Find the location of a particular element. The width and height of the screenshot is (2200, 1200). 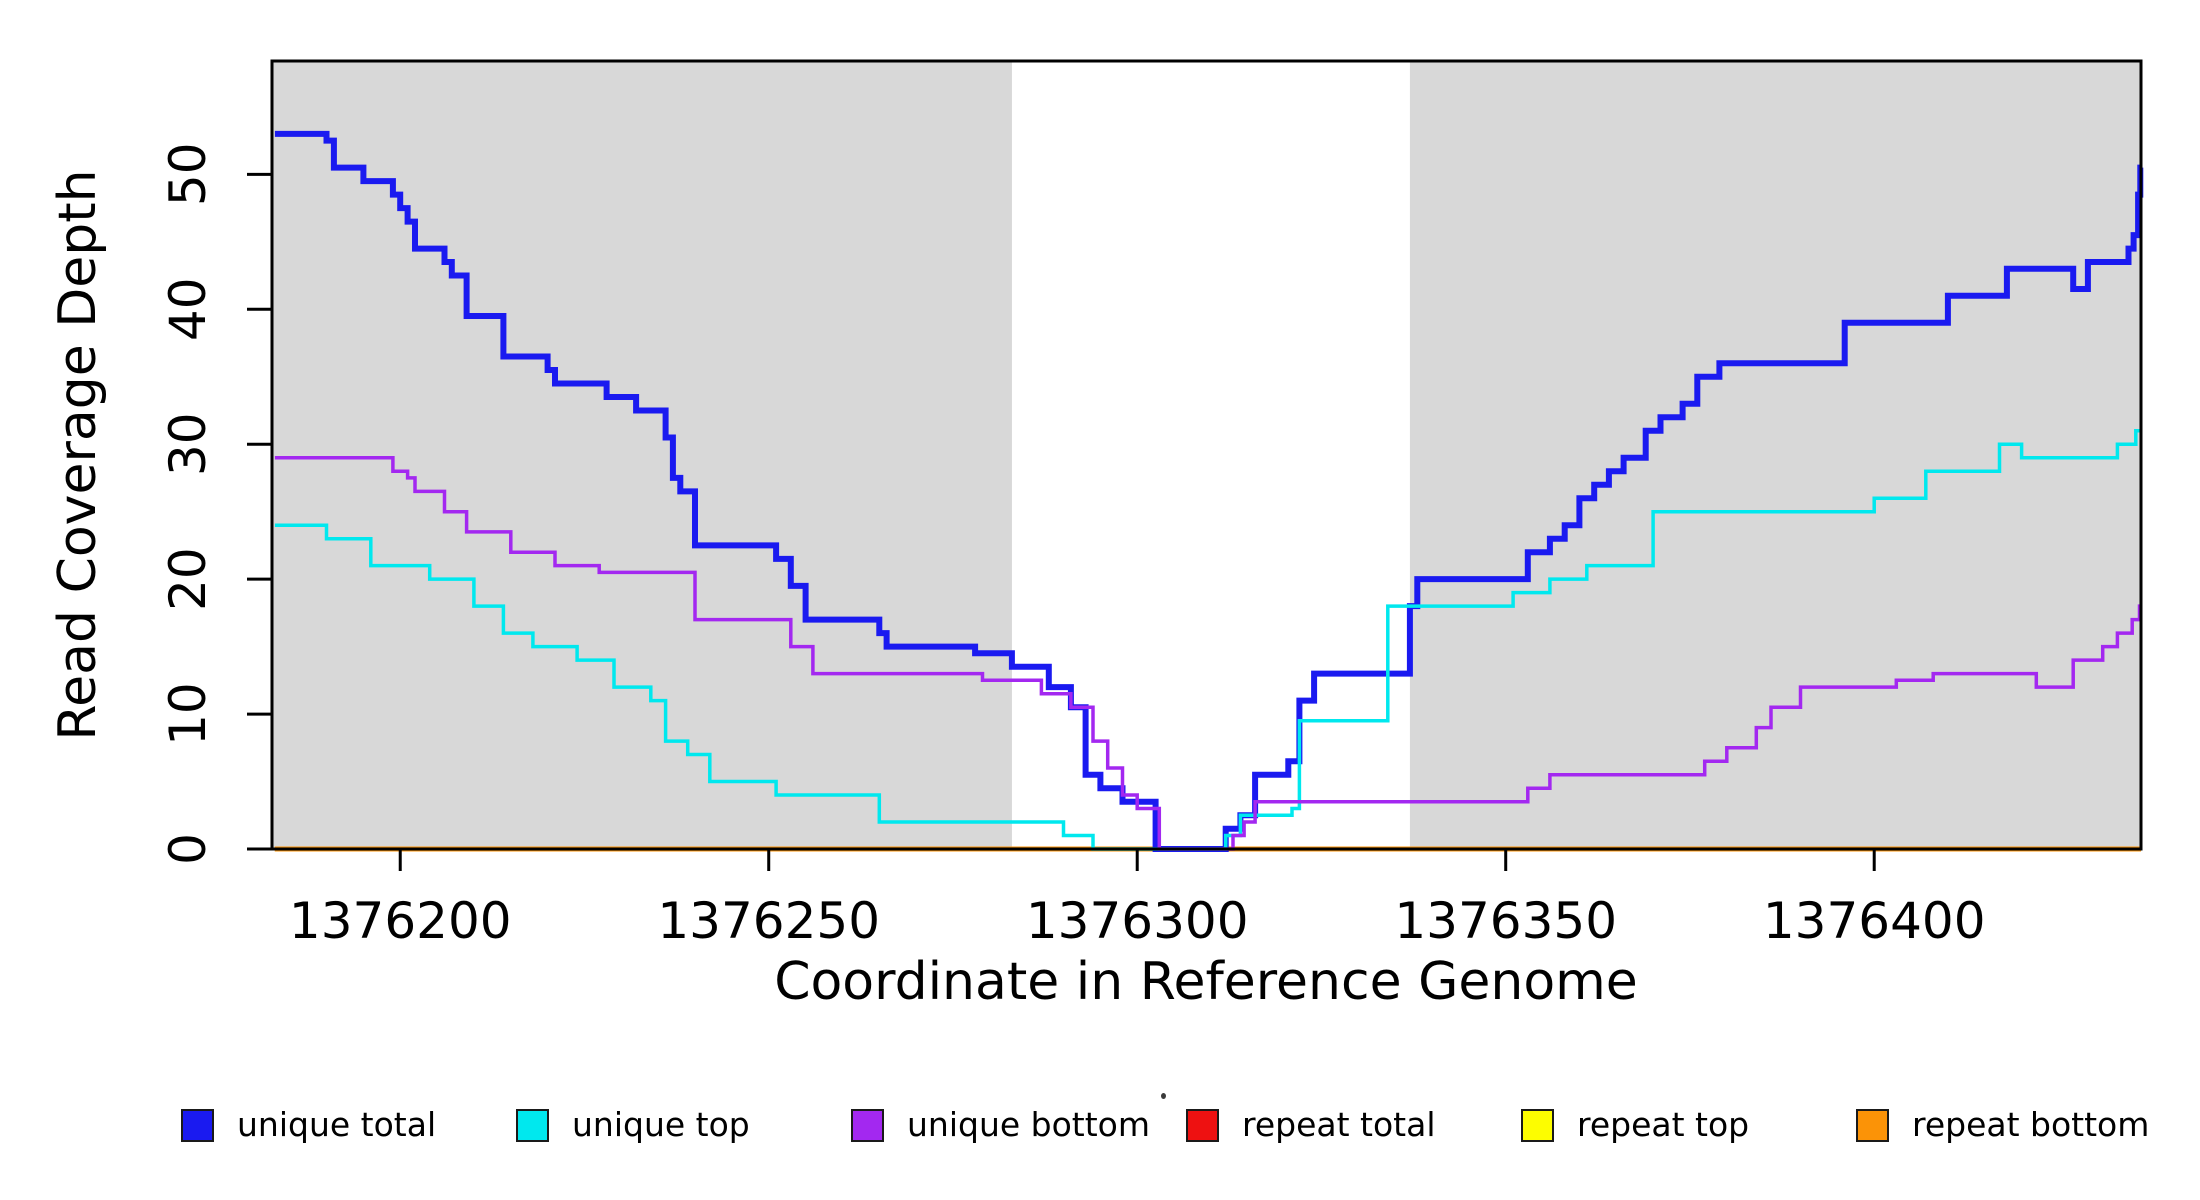

y-axis-title: Read Coverage Depth is located at coordinates (78, 455).